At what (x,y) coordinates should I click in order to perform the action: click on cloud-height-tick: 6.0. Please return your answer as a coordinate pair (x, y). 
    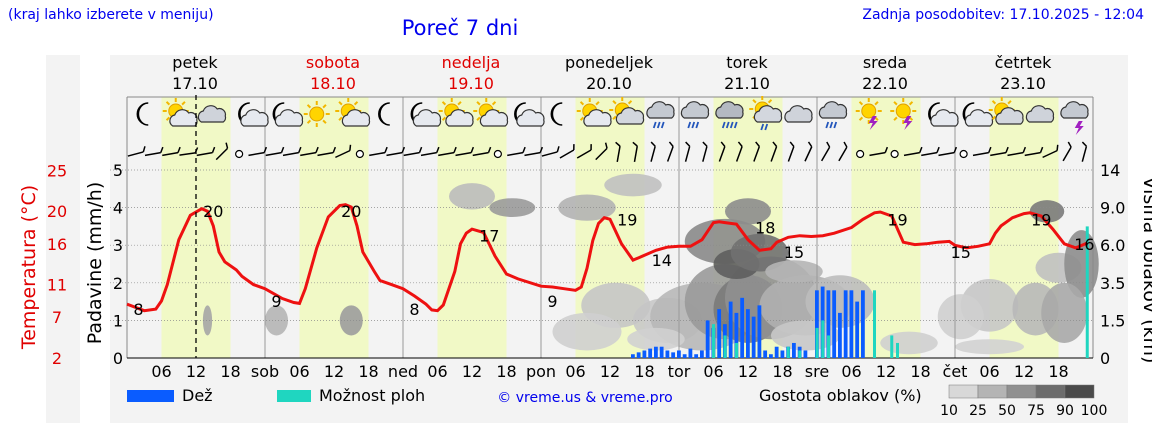
    Looking at the image, I should click on (1112, 245).